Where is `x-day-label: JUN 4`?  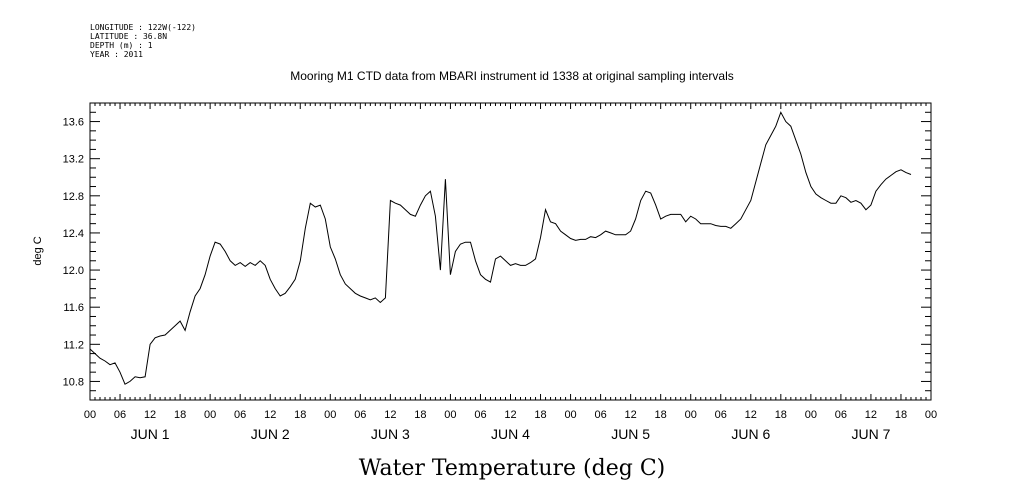 x-day-label: JUN 4 is located at coordinates (510, 434).